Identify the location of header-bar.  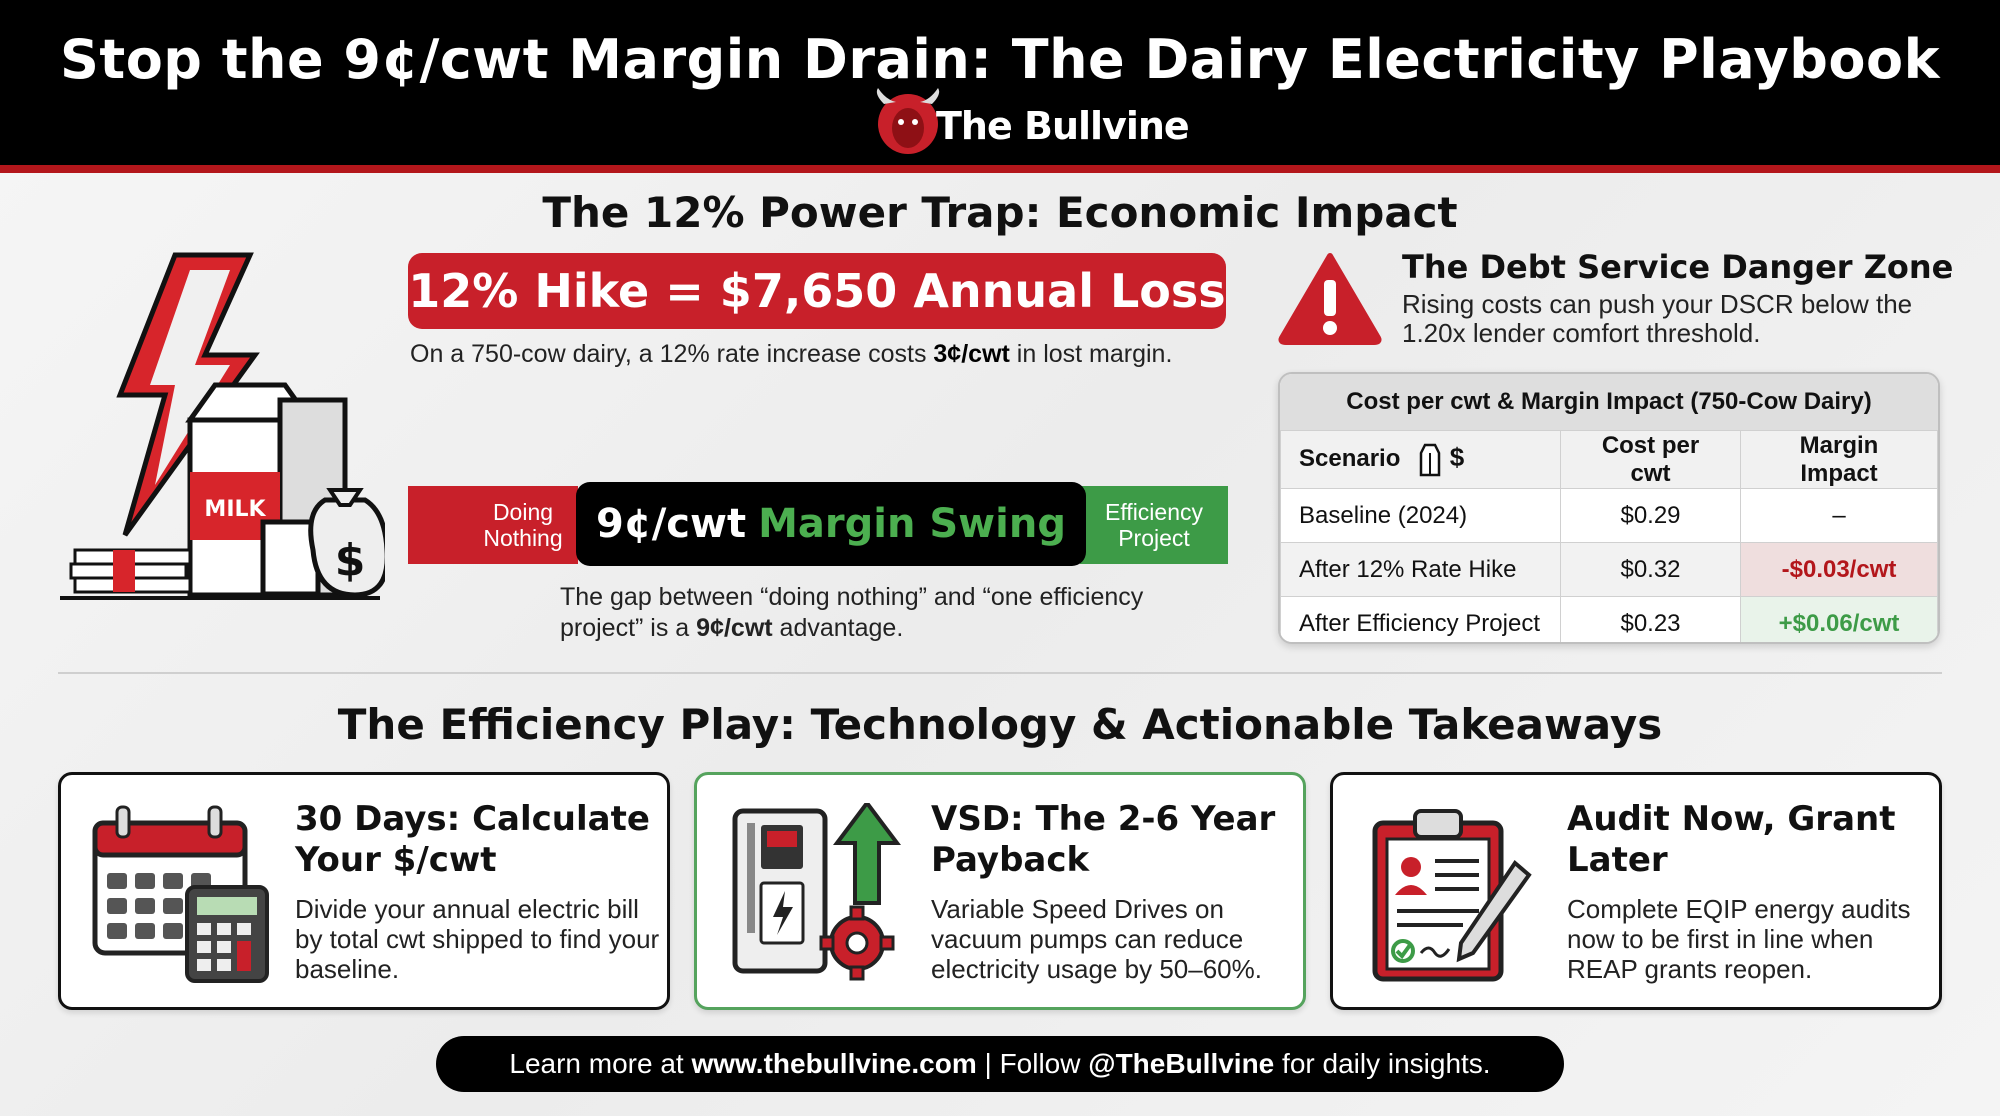
(1000, 82).